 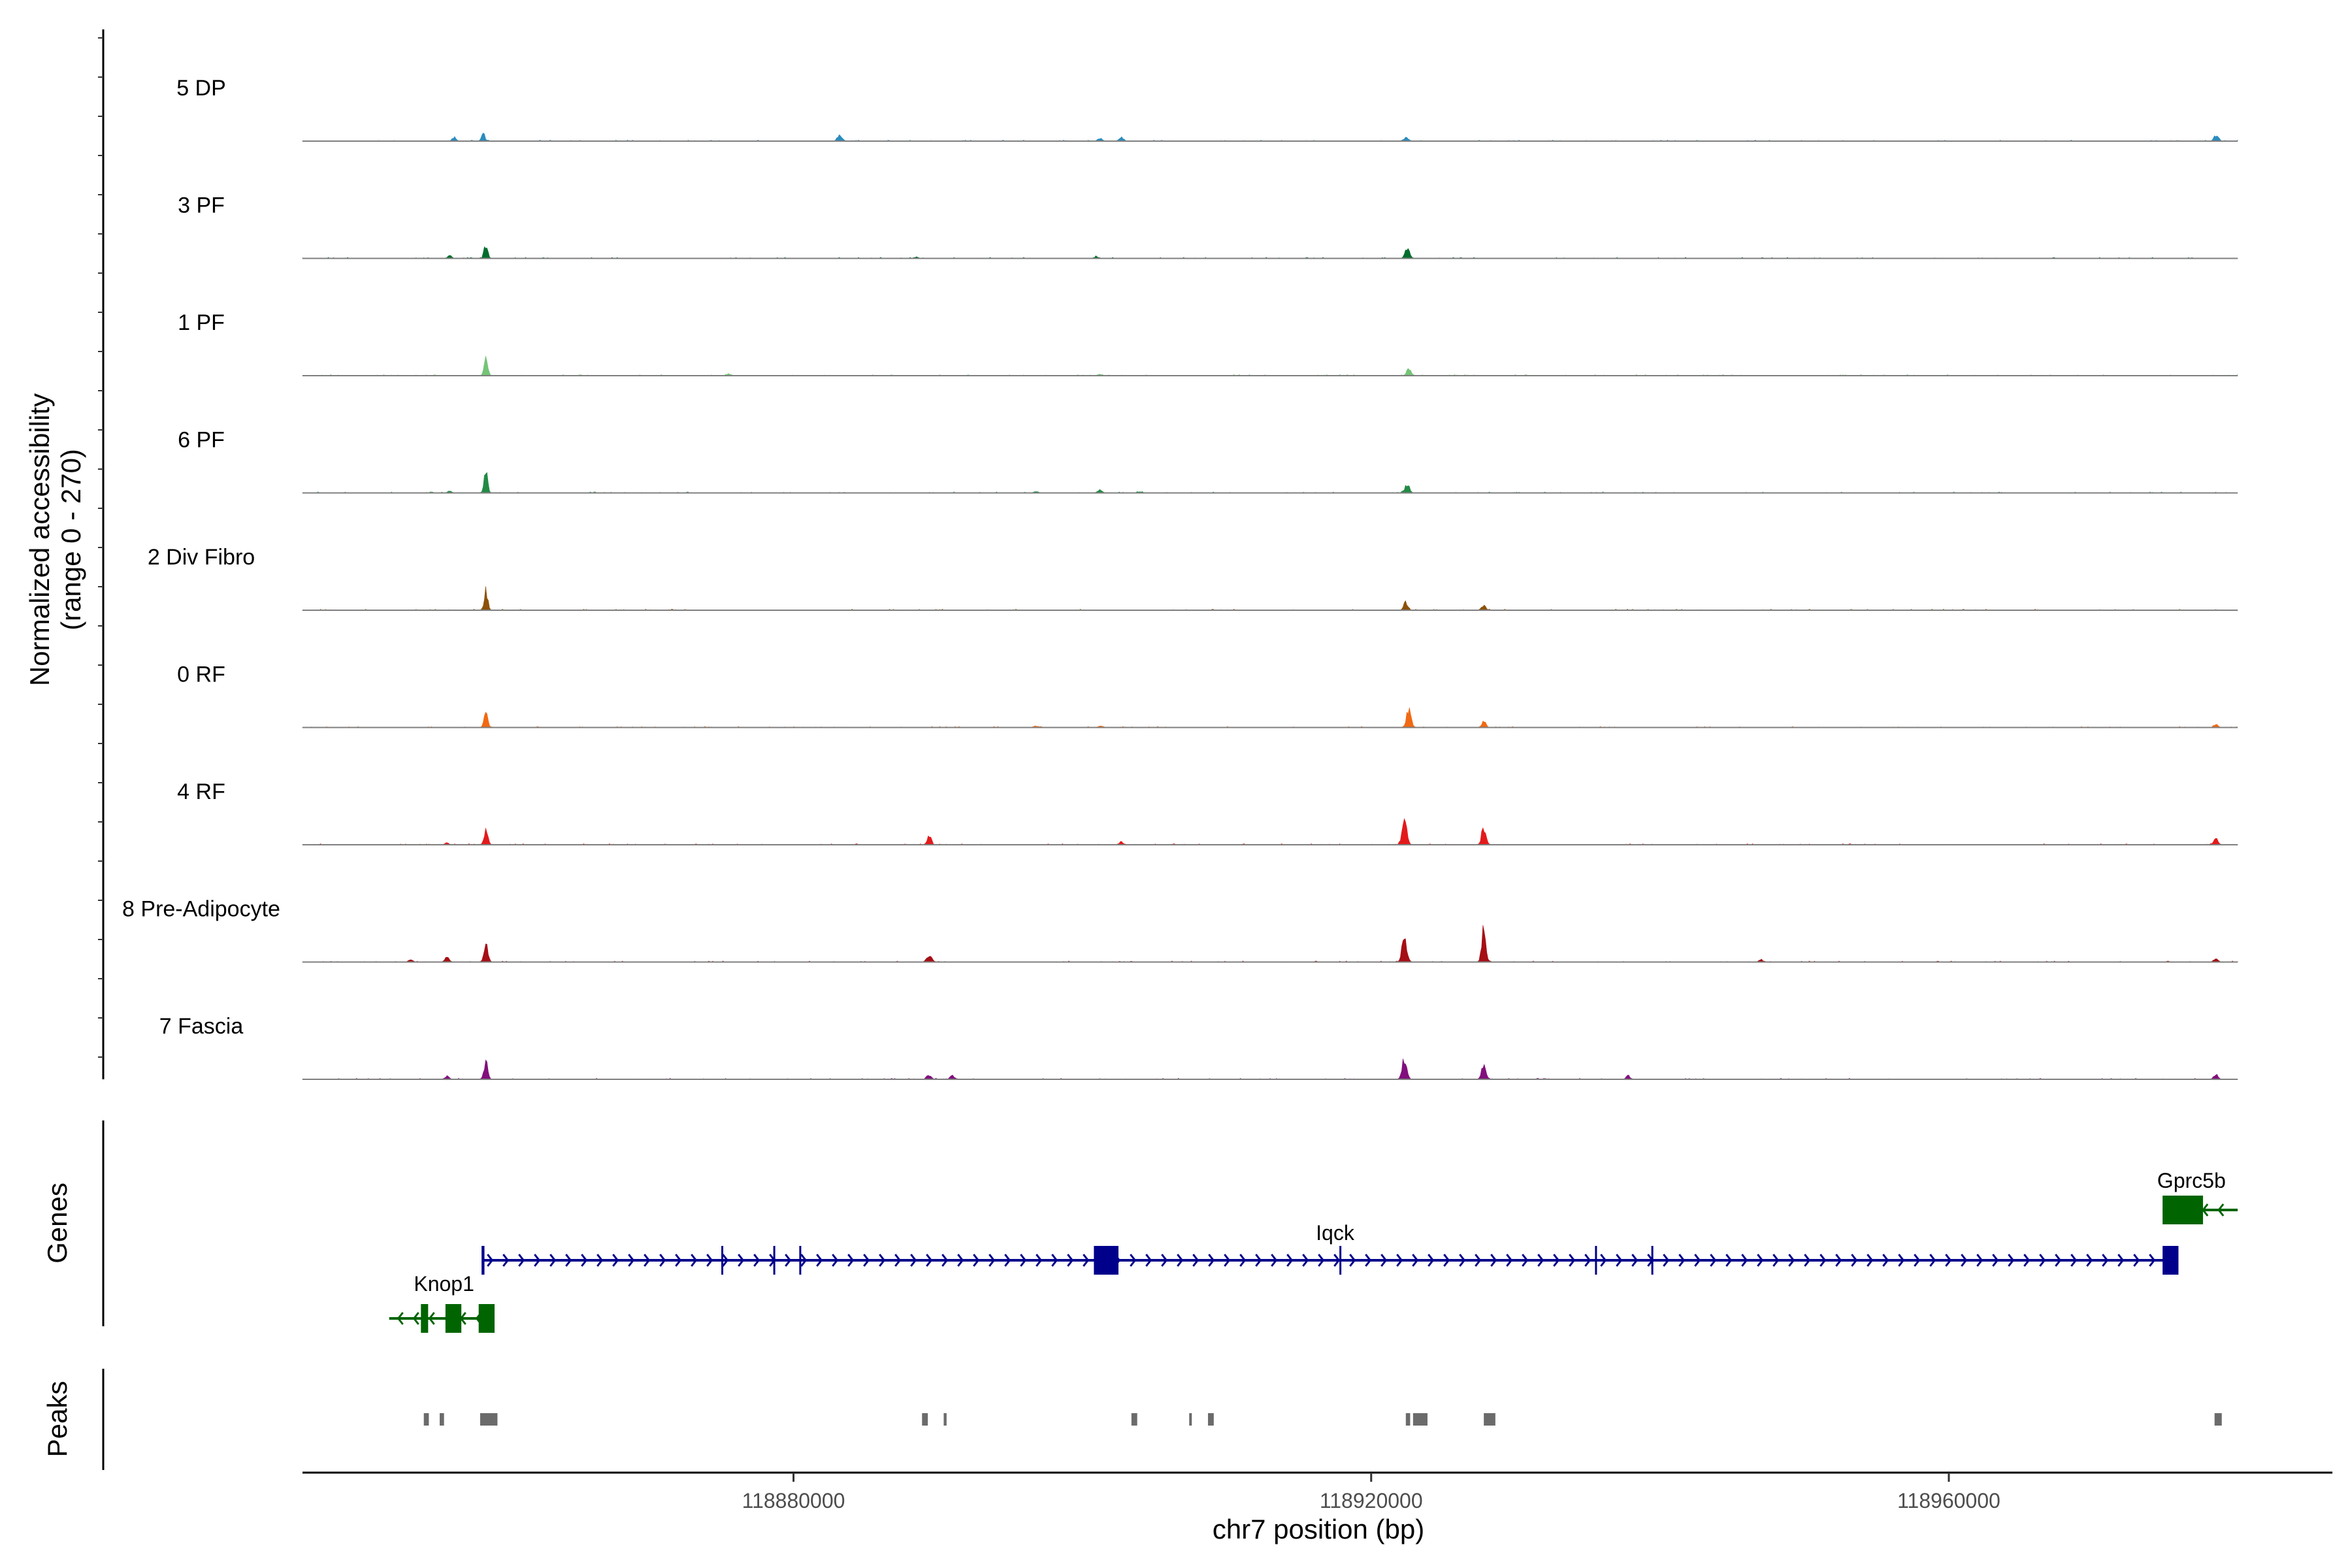 What do you see at coordinates (1371, 1492) in the screenshot?
I see `x-axis-ticks: 118880000 118920000 118960000` at bounding box center [1371, 1492].